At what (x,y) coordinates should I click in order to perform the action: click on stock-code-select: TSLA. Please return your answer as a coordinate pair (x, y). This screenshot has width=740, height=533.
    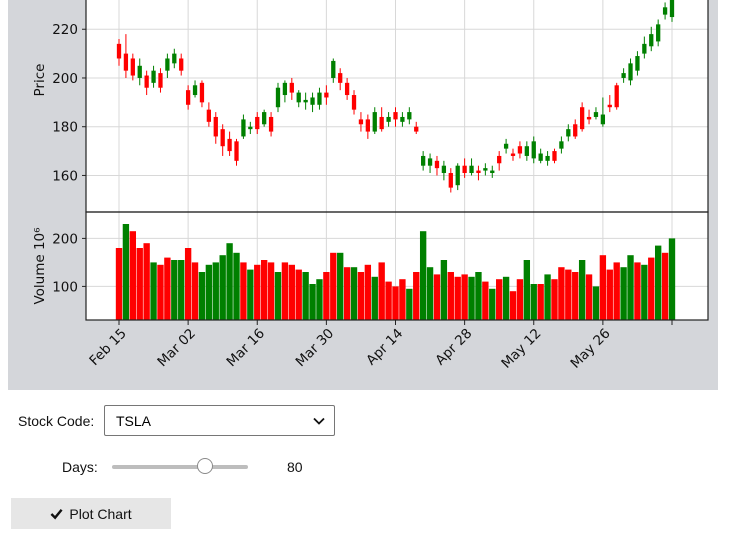
    Looking at the image, I should click on (219, 420).